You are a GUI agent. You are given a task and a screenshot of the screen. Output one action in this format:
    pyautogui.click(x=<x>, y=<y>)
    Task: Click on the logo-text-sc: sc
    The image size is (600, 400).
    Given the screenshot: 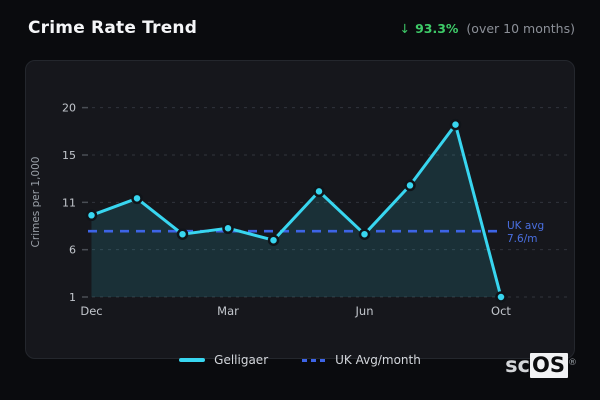 What is the action you would take?
    pyautogui.click(x=518, y=365)
    